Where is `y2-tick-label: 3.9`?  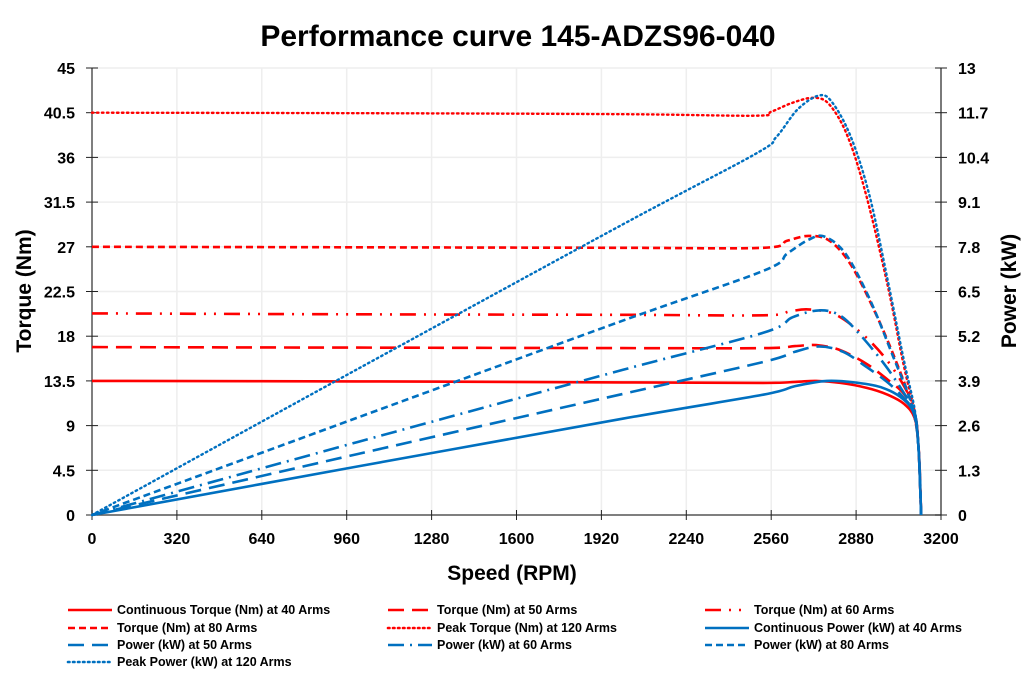
y2-tick-label: 3.9 is located at coordinates (969, 382).